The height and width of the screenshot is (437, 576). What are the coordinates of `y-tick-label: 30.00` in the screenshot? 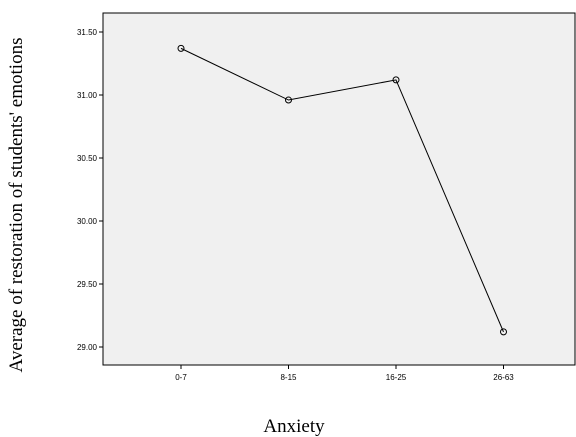 It's located at (87, 221).